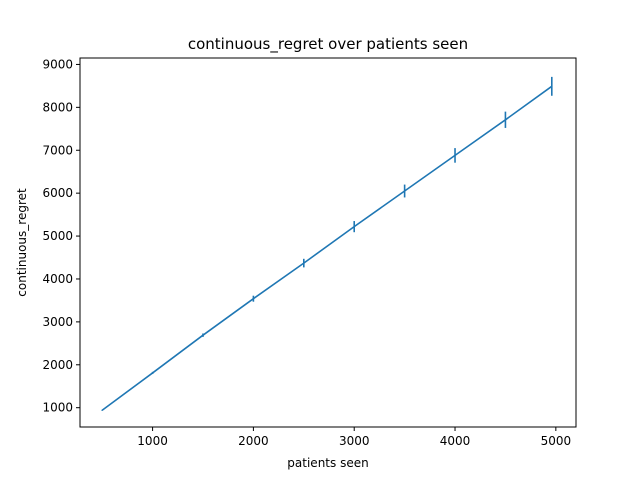 This screenshot has height=480, width=640. Describe the element at coordinates (455, 441) in the screenshot. I see `x-tick-label: 4000` at that location.